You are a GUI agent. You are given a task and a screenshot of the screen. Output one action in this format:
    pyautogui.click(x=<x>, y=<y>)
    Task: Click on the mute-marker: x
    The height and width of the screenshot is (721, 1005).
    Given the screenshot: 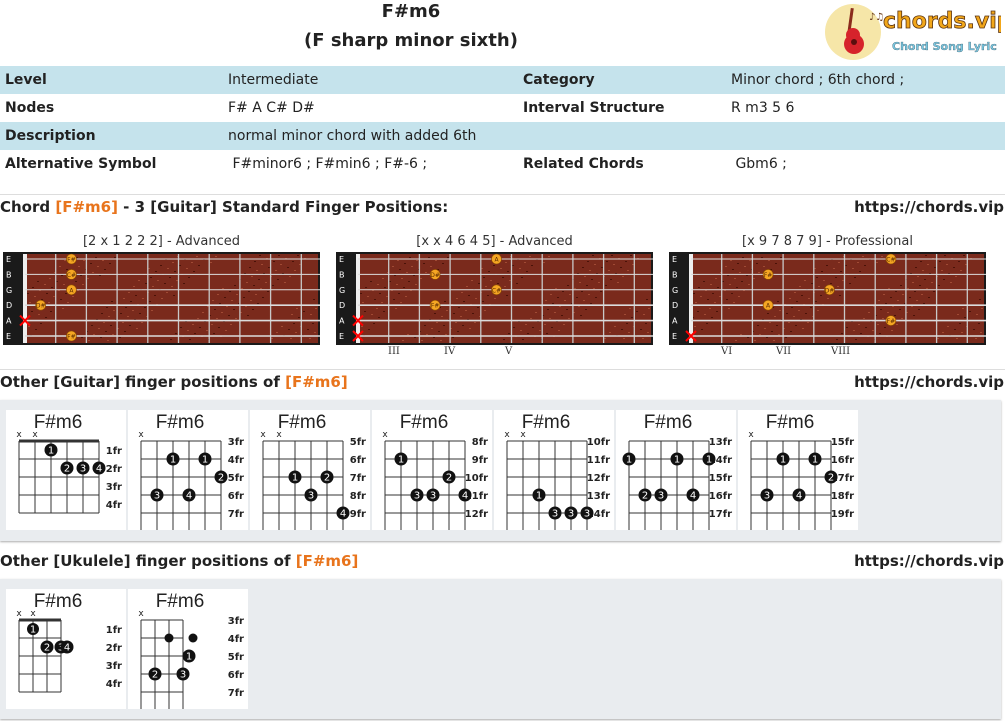 What is the action you would take?
    pyautogui.click(x=141, y=435)
    